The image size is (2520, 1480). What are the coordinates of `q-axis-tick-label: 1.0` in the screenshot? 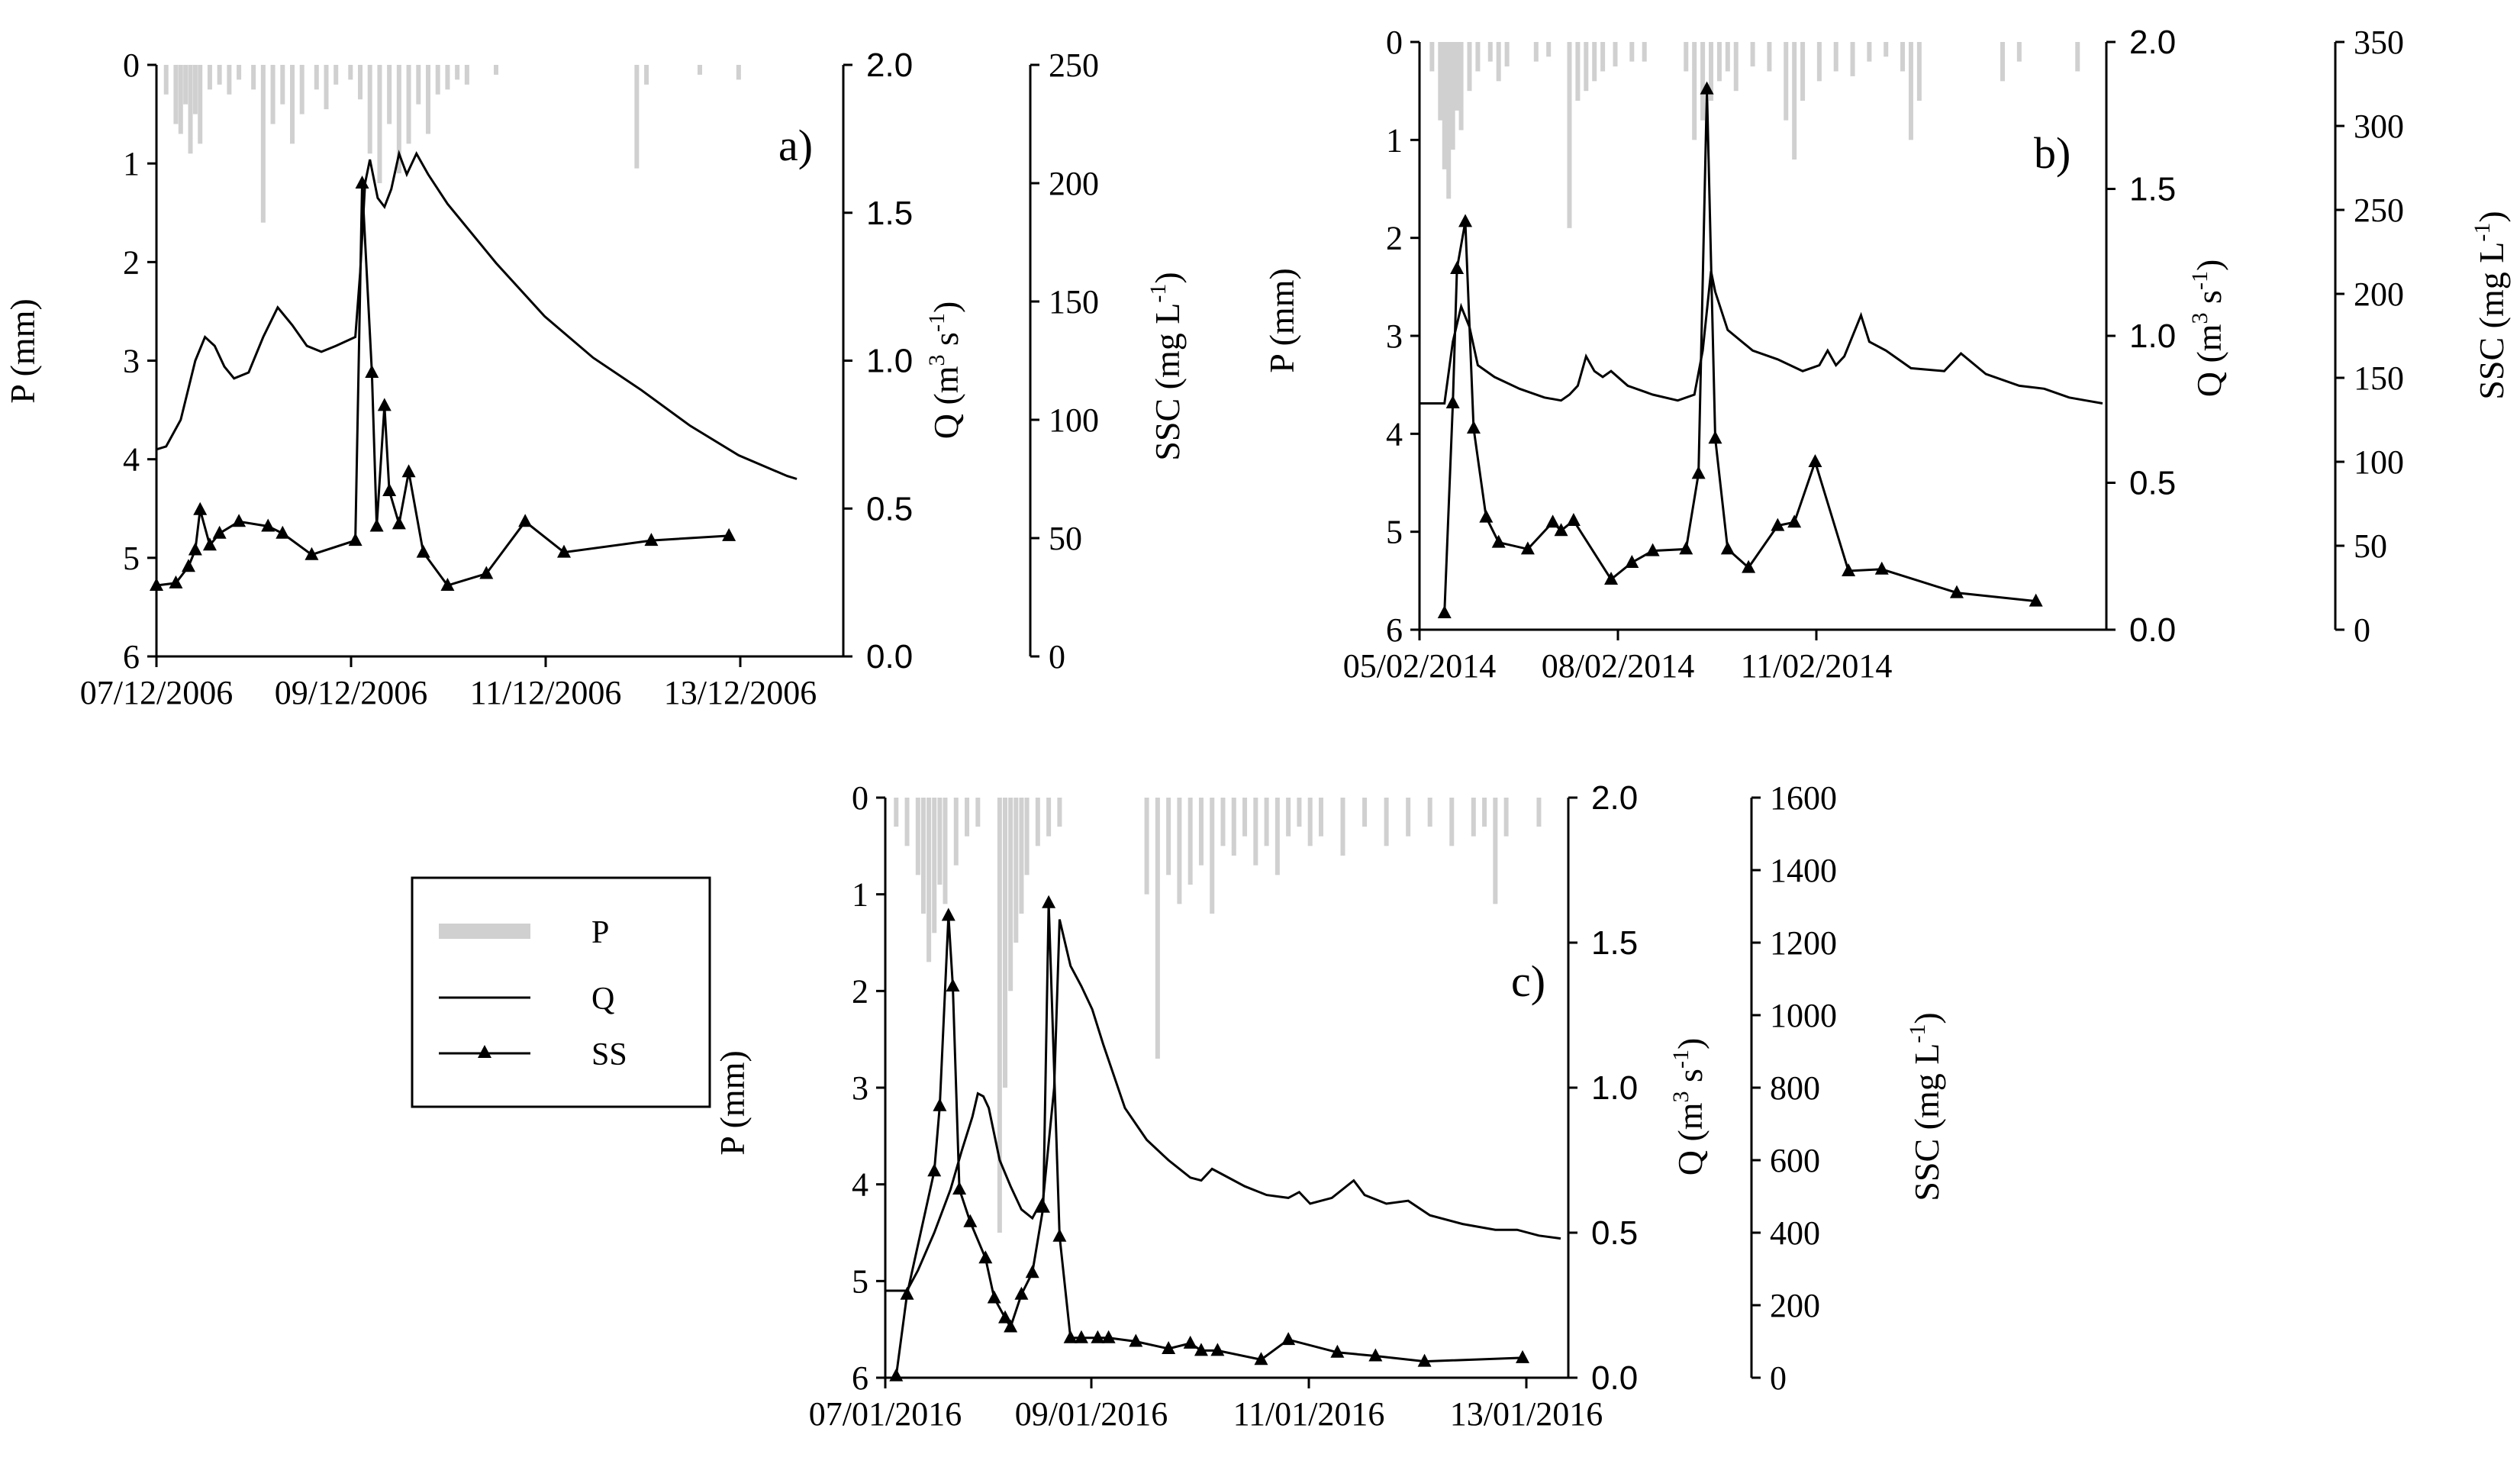 It's located at (889, 361).